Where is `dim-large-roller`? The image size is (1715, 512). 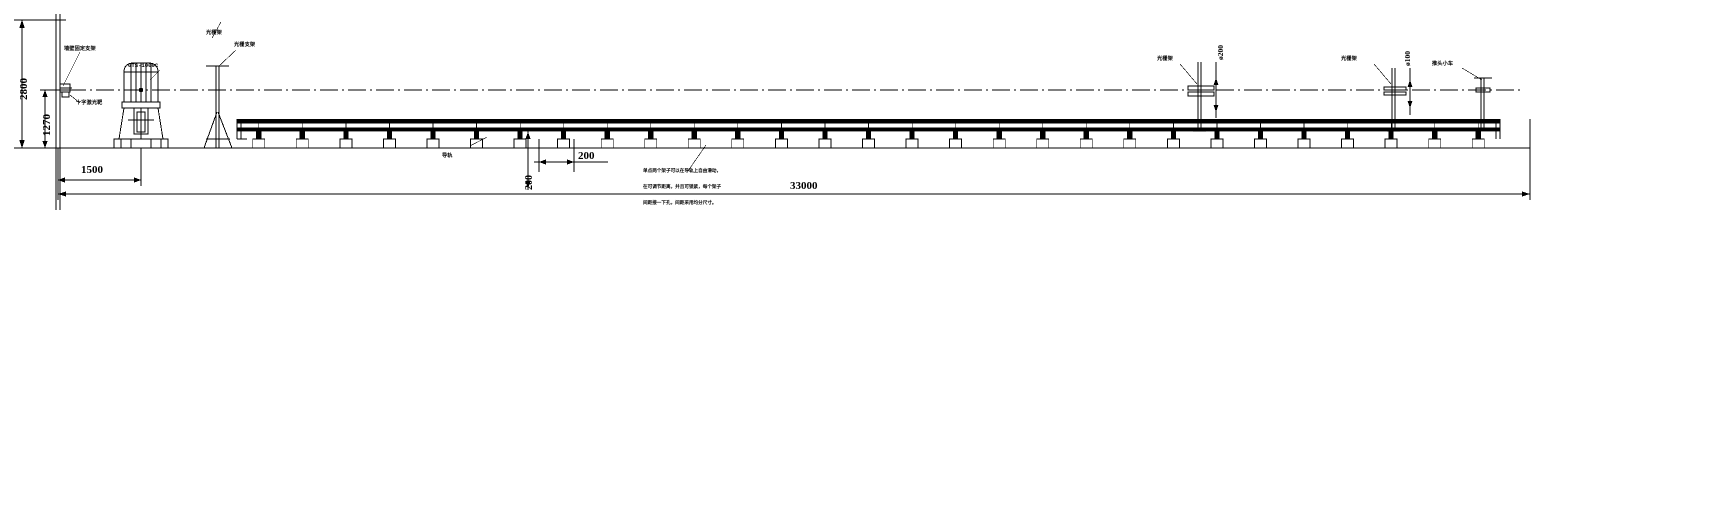
dim-large-roller is located at coordinates (1216, 90).